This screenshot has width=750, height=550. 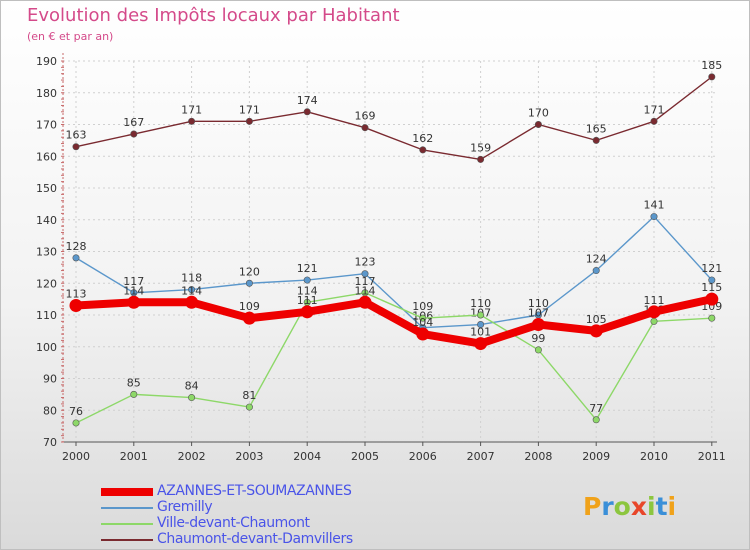 What do you see at coordinates (654, 205) in the screenshot?
I see `data-label: 141` at bounding box center [654, 205].